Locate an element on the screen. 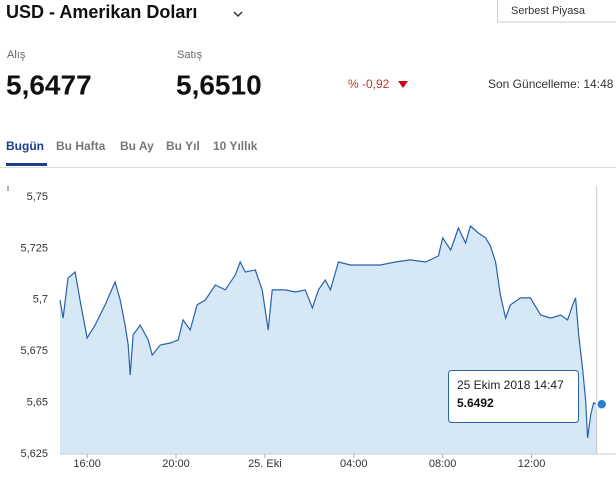 This screenshot has height=477, width=616. tooltip-label: 25 Ekim 2018 14:47 is located at coordinates (510, 385).